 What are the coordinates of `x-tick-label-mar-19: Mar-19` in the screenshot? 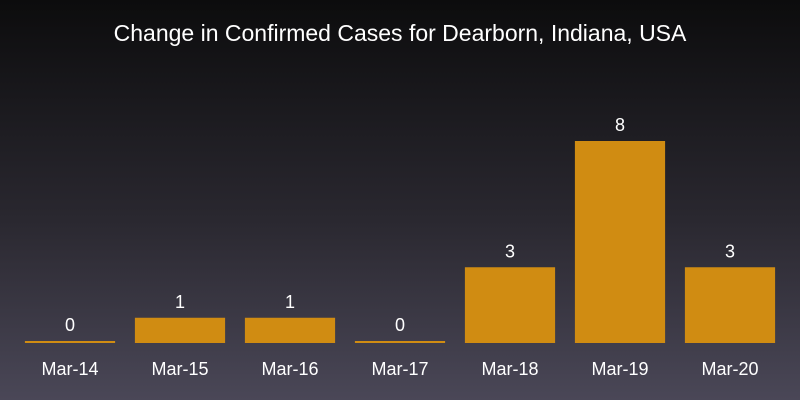 It's located at (619, 369).